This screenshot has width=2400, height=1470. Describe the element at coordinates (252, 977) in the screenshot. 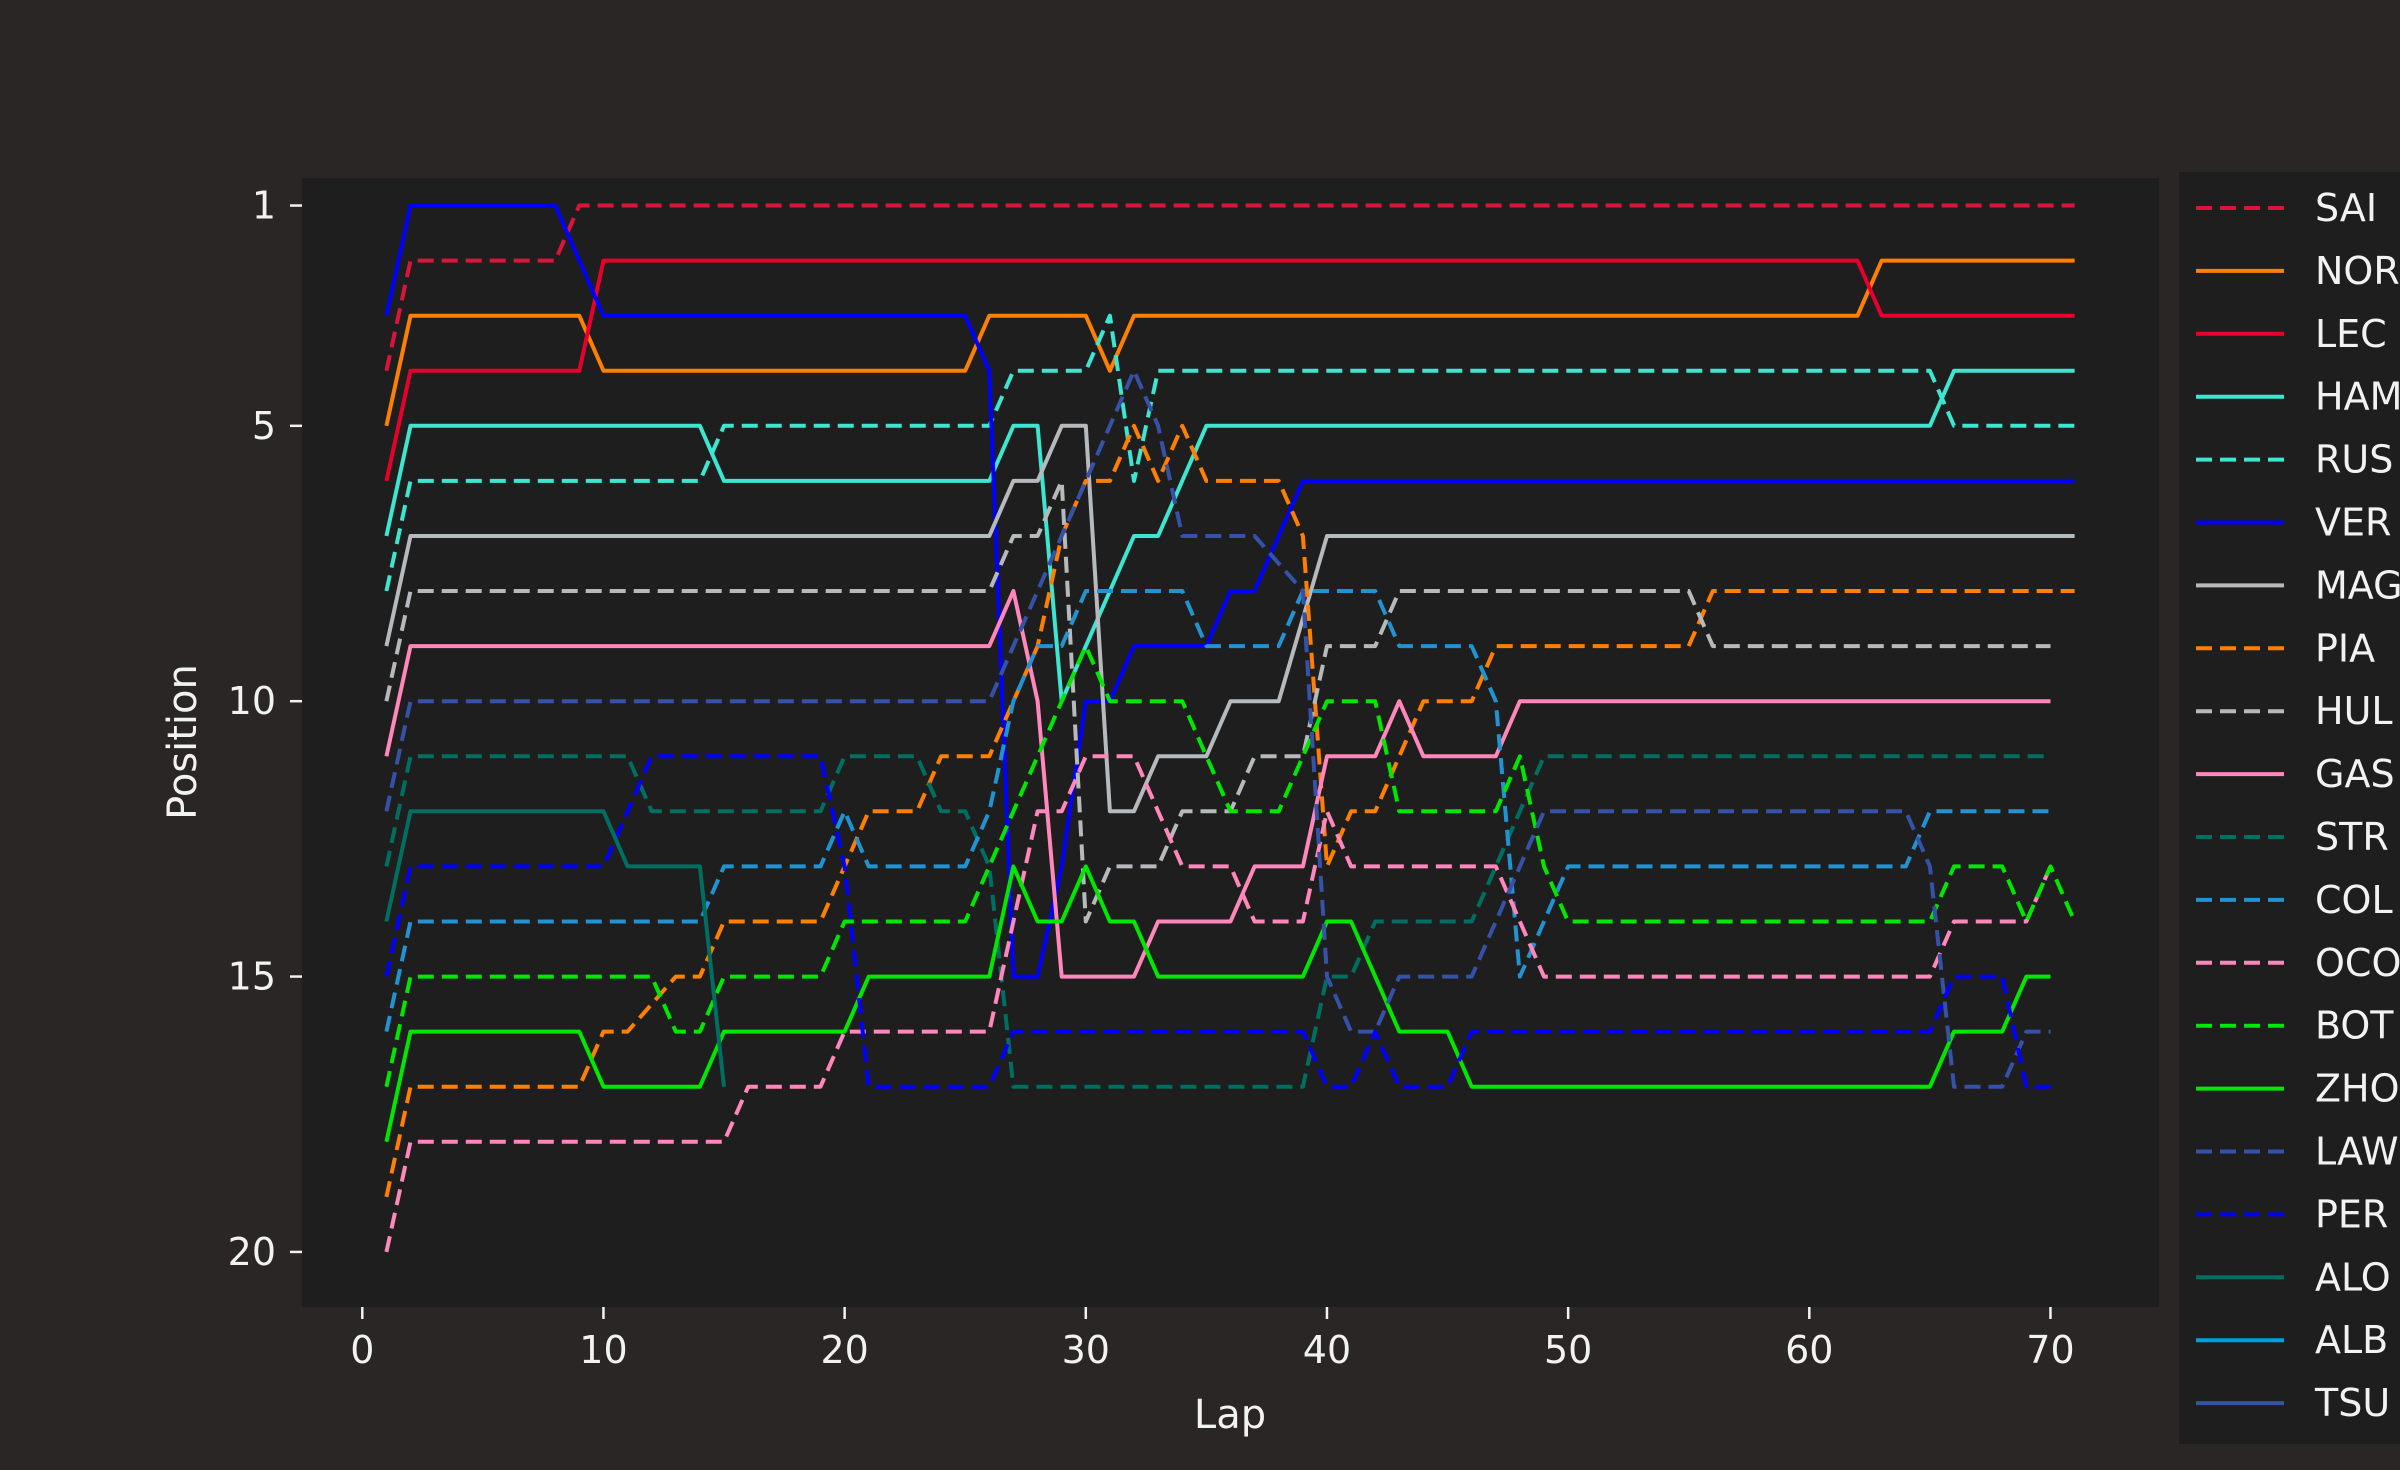

I see `y-tick-label: 15` at that location.